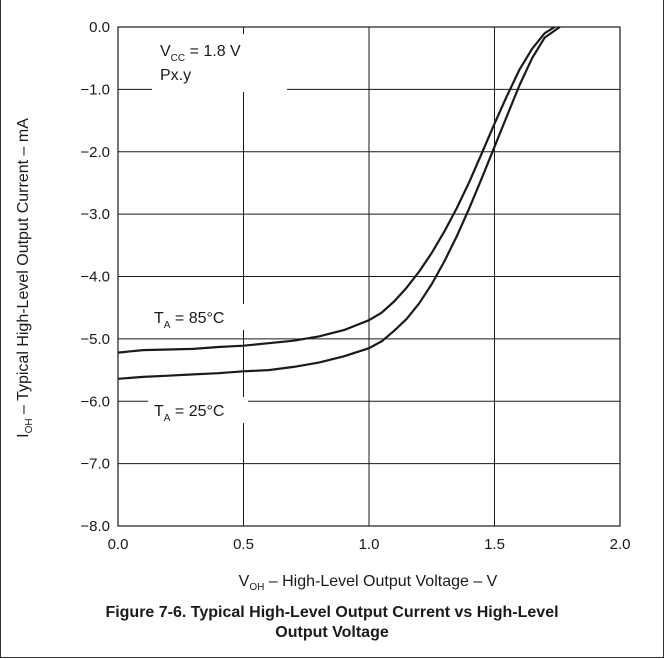 The image size is (664, 659). Describe the element at coordinates (23, 268) in the screenshot. I see `y-axis-label-rest: – Typical High-Level Output Current – mA` at that location.